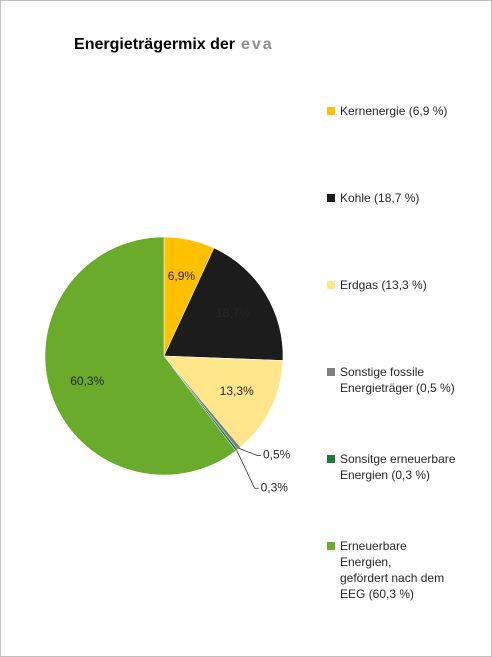  What do you see at coordinates (398, 467) in the screenshot?
I see `legend-label: Sonsitge erneuerbare Energien (0,3 %)` at bounding box center [398, 467].